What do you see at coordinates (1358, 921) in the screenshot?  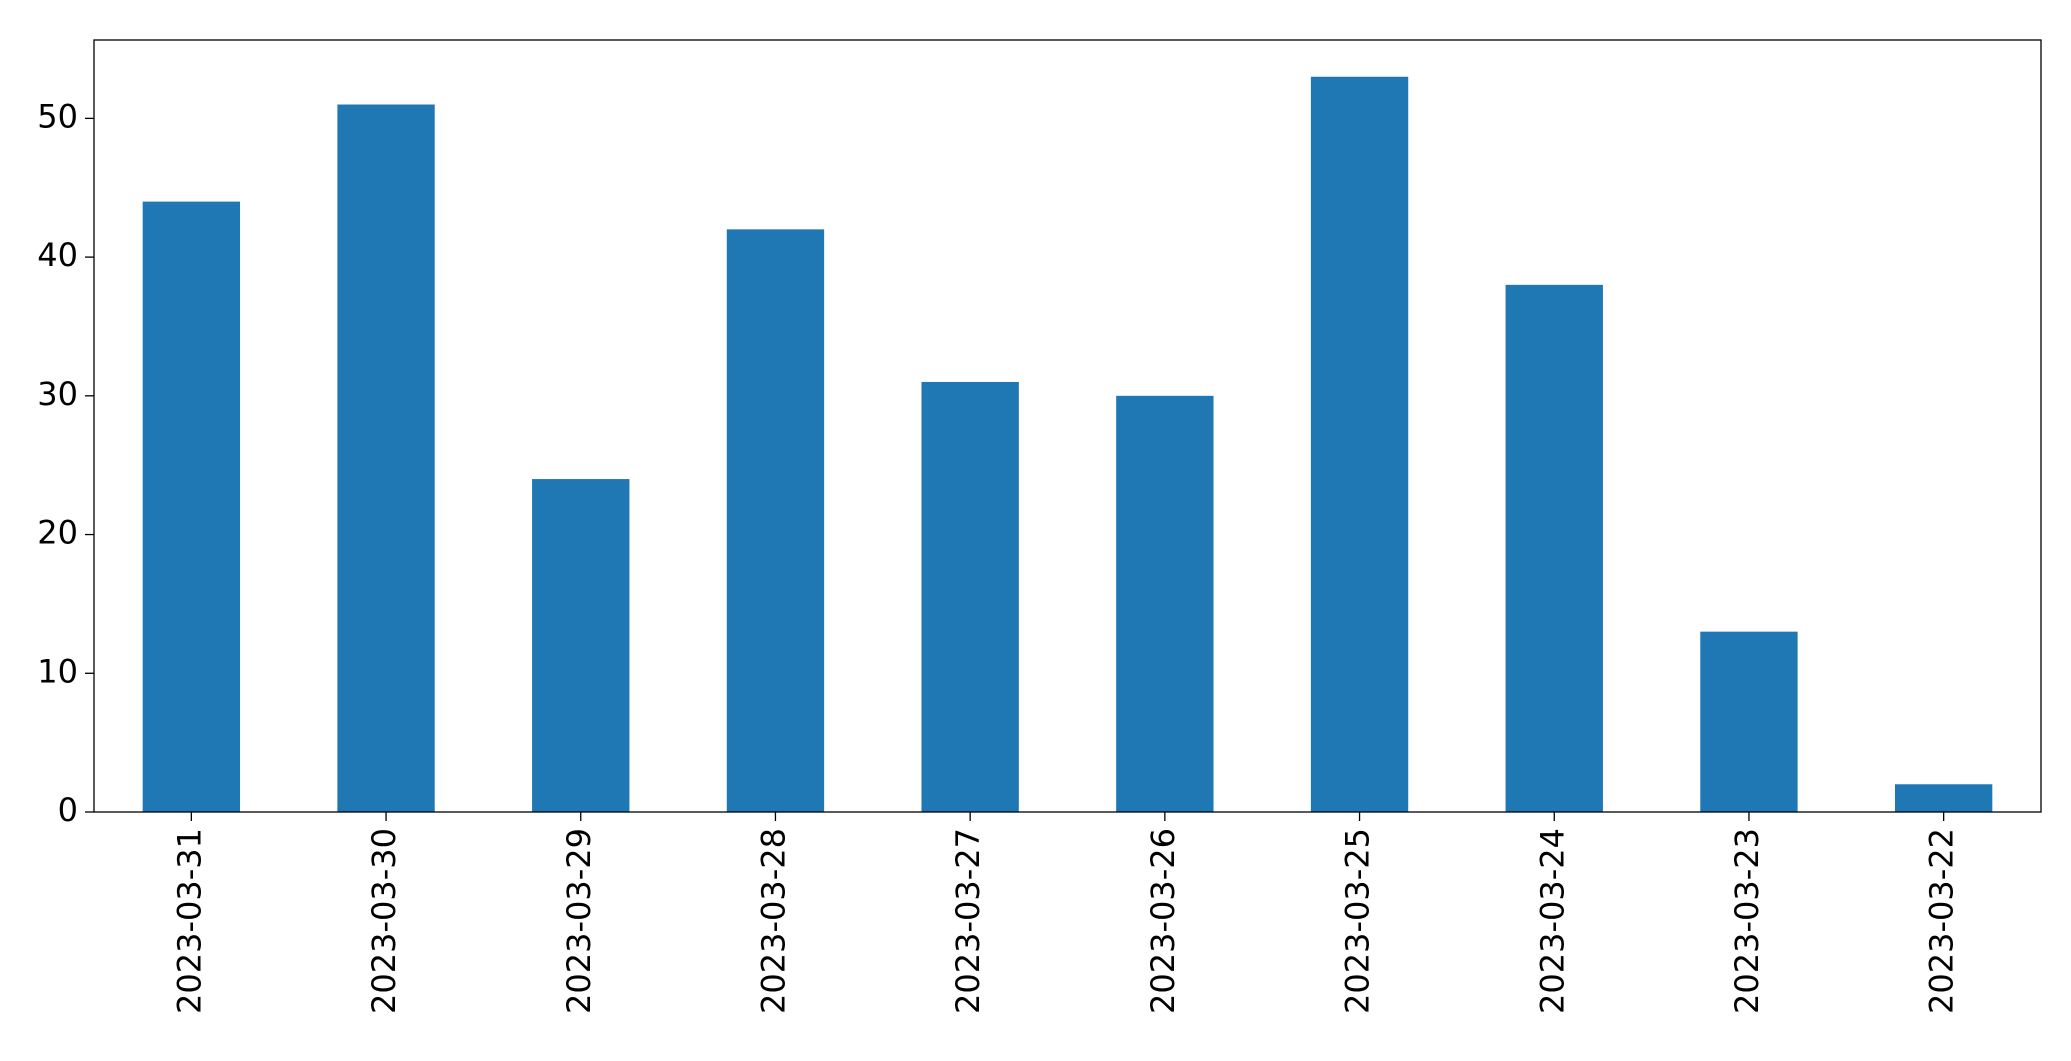 I see `x-tick-label: 2023-03-25` at bounding box center [1358, 921].